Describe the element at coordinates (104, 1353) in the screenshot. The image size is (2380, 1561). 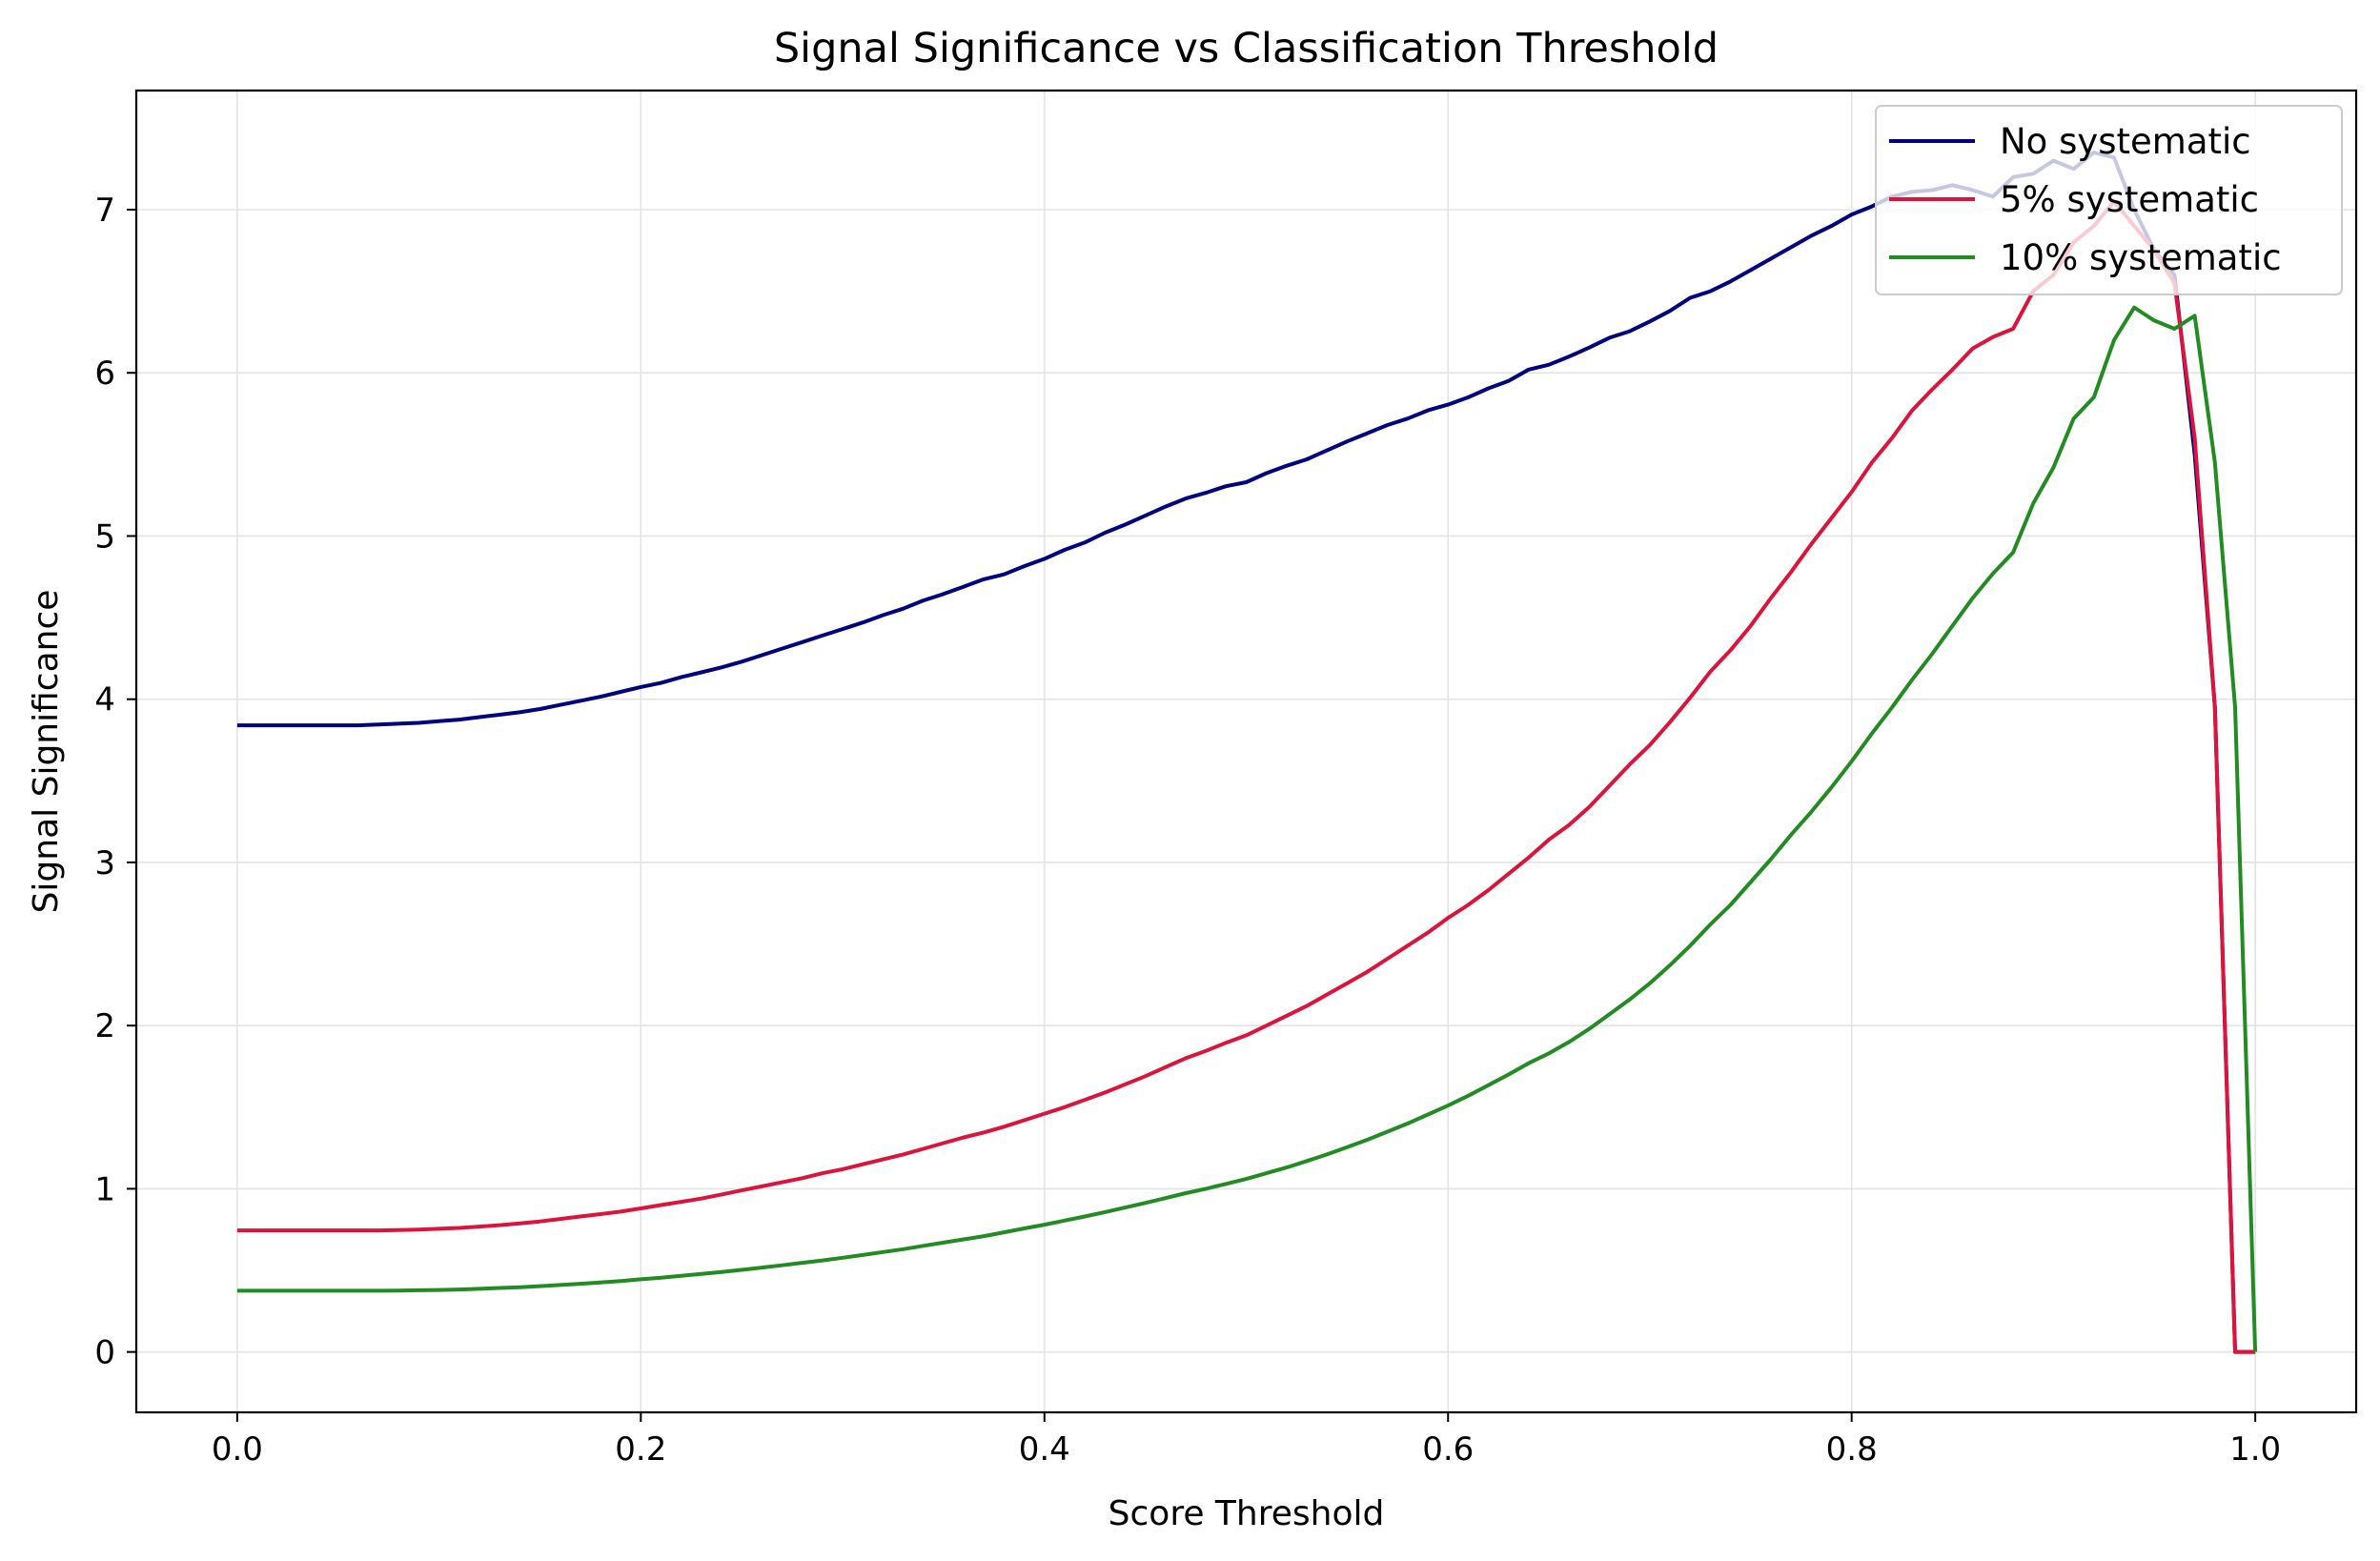
I see `y-tick-label: 0` at that location.